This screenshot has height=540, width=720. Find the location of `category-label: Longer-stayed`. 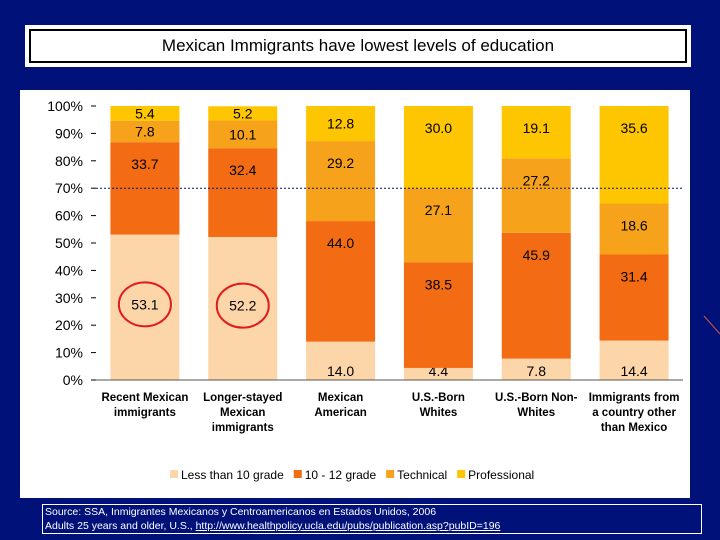

category-label: Longer-stayed is located at coordinates (242, 398).